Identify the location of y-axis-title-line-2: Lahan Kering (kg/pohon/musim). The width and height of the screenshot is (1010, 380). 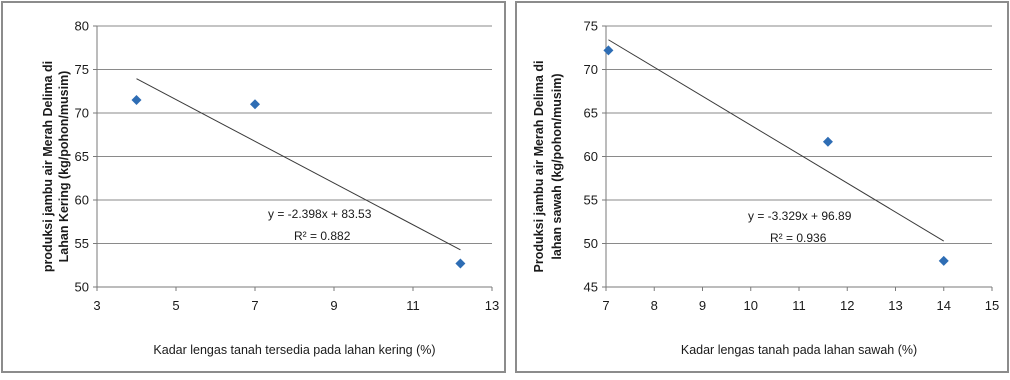
(64, 167).